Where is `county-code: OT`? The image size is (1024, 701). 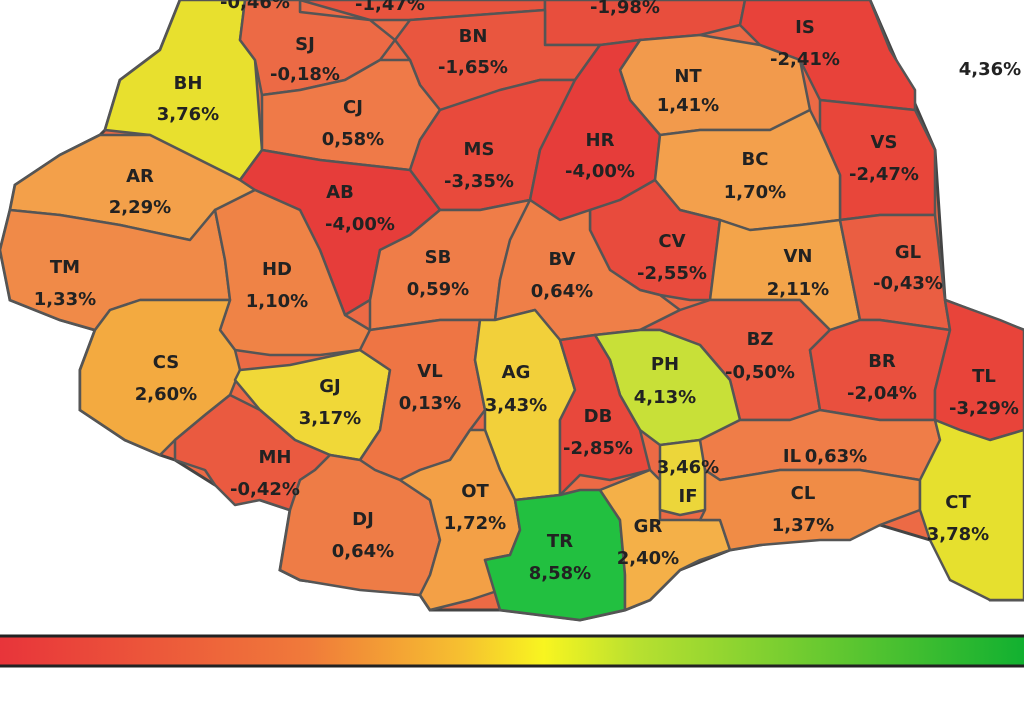 county-code: OT is located at coordinates (475, 491).